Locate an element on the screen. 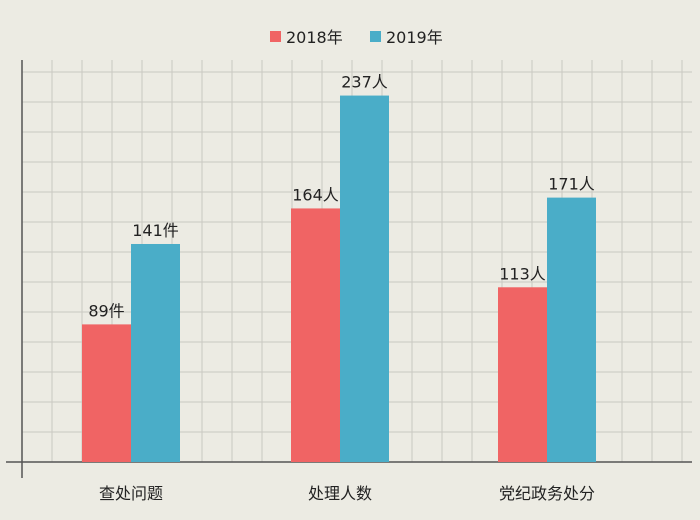  data-label: 89件 is located at coordinates (106, 310).